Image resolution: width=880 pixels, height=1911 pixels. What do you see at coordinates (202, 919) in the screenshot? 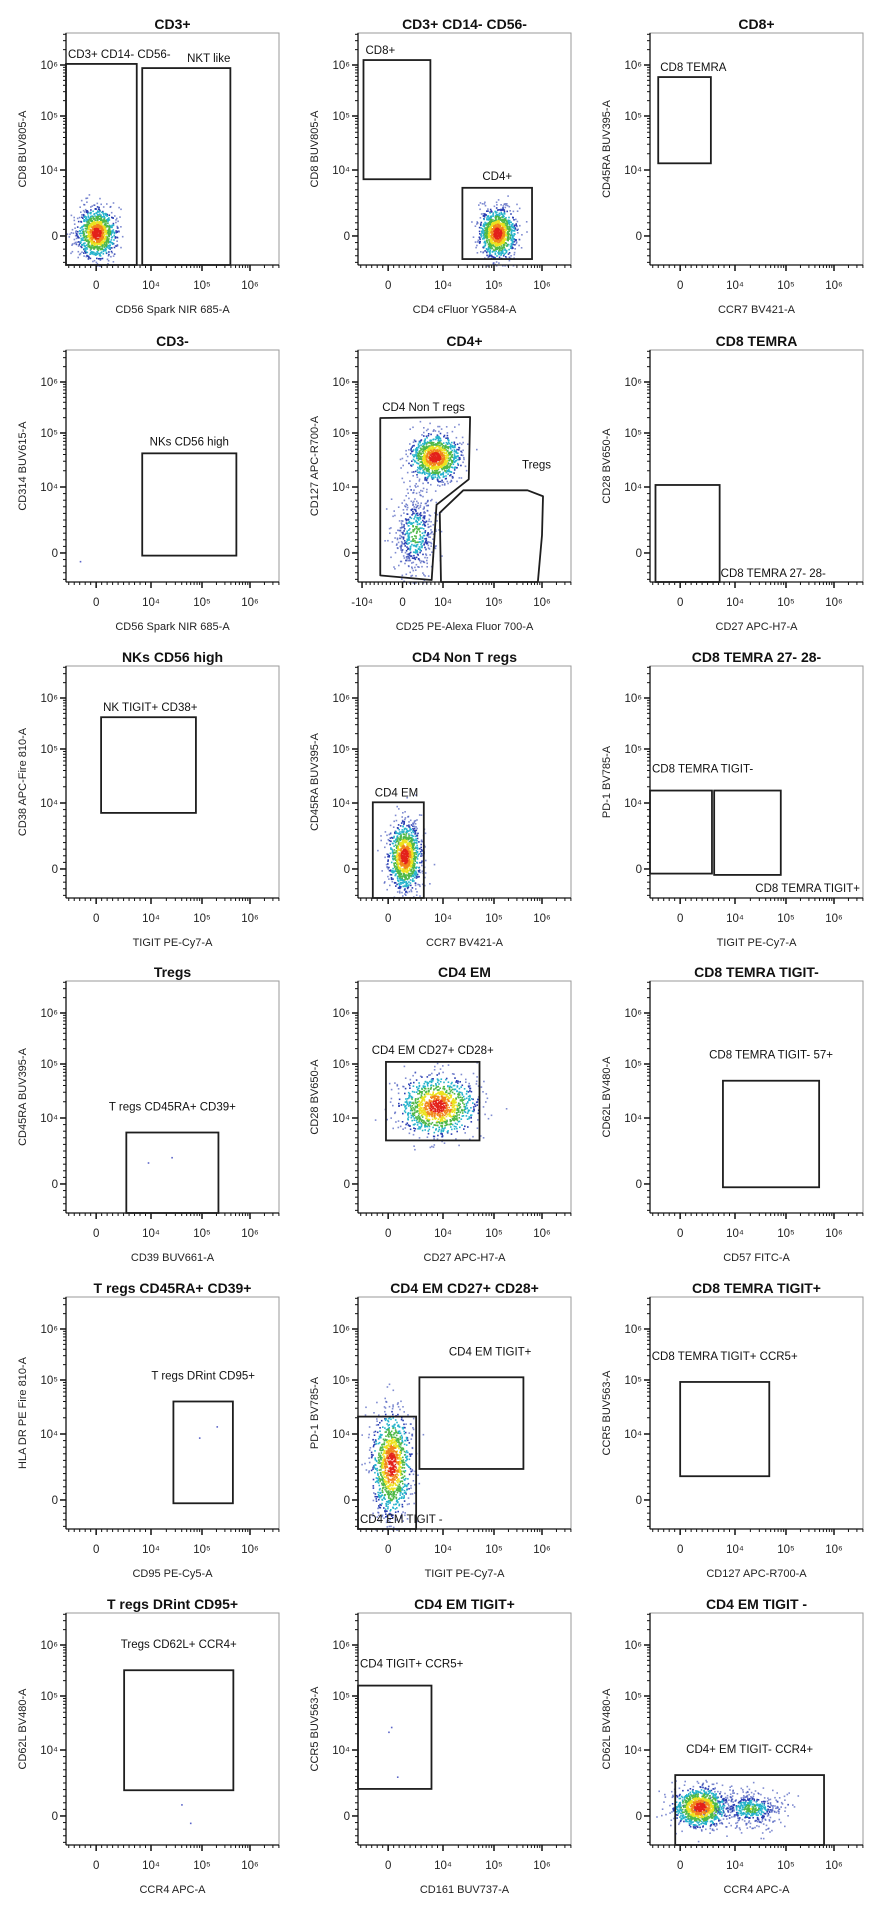
I see `x-tick-label: 10⁵` at bounding box center [202, 919].